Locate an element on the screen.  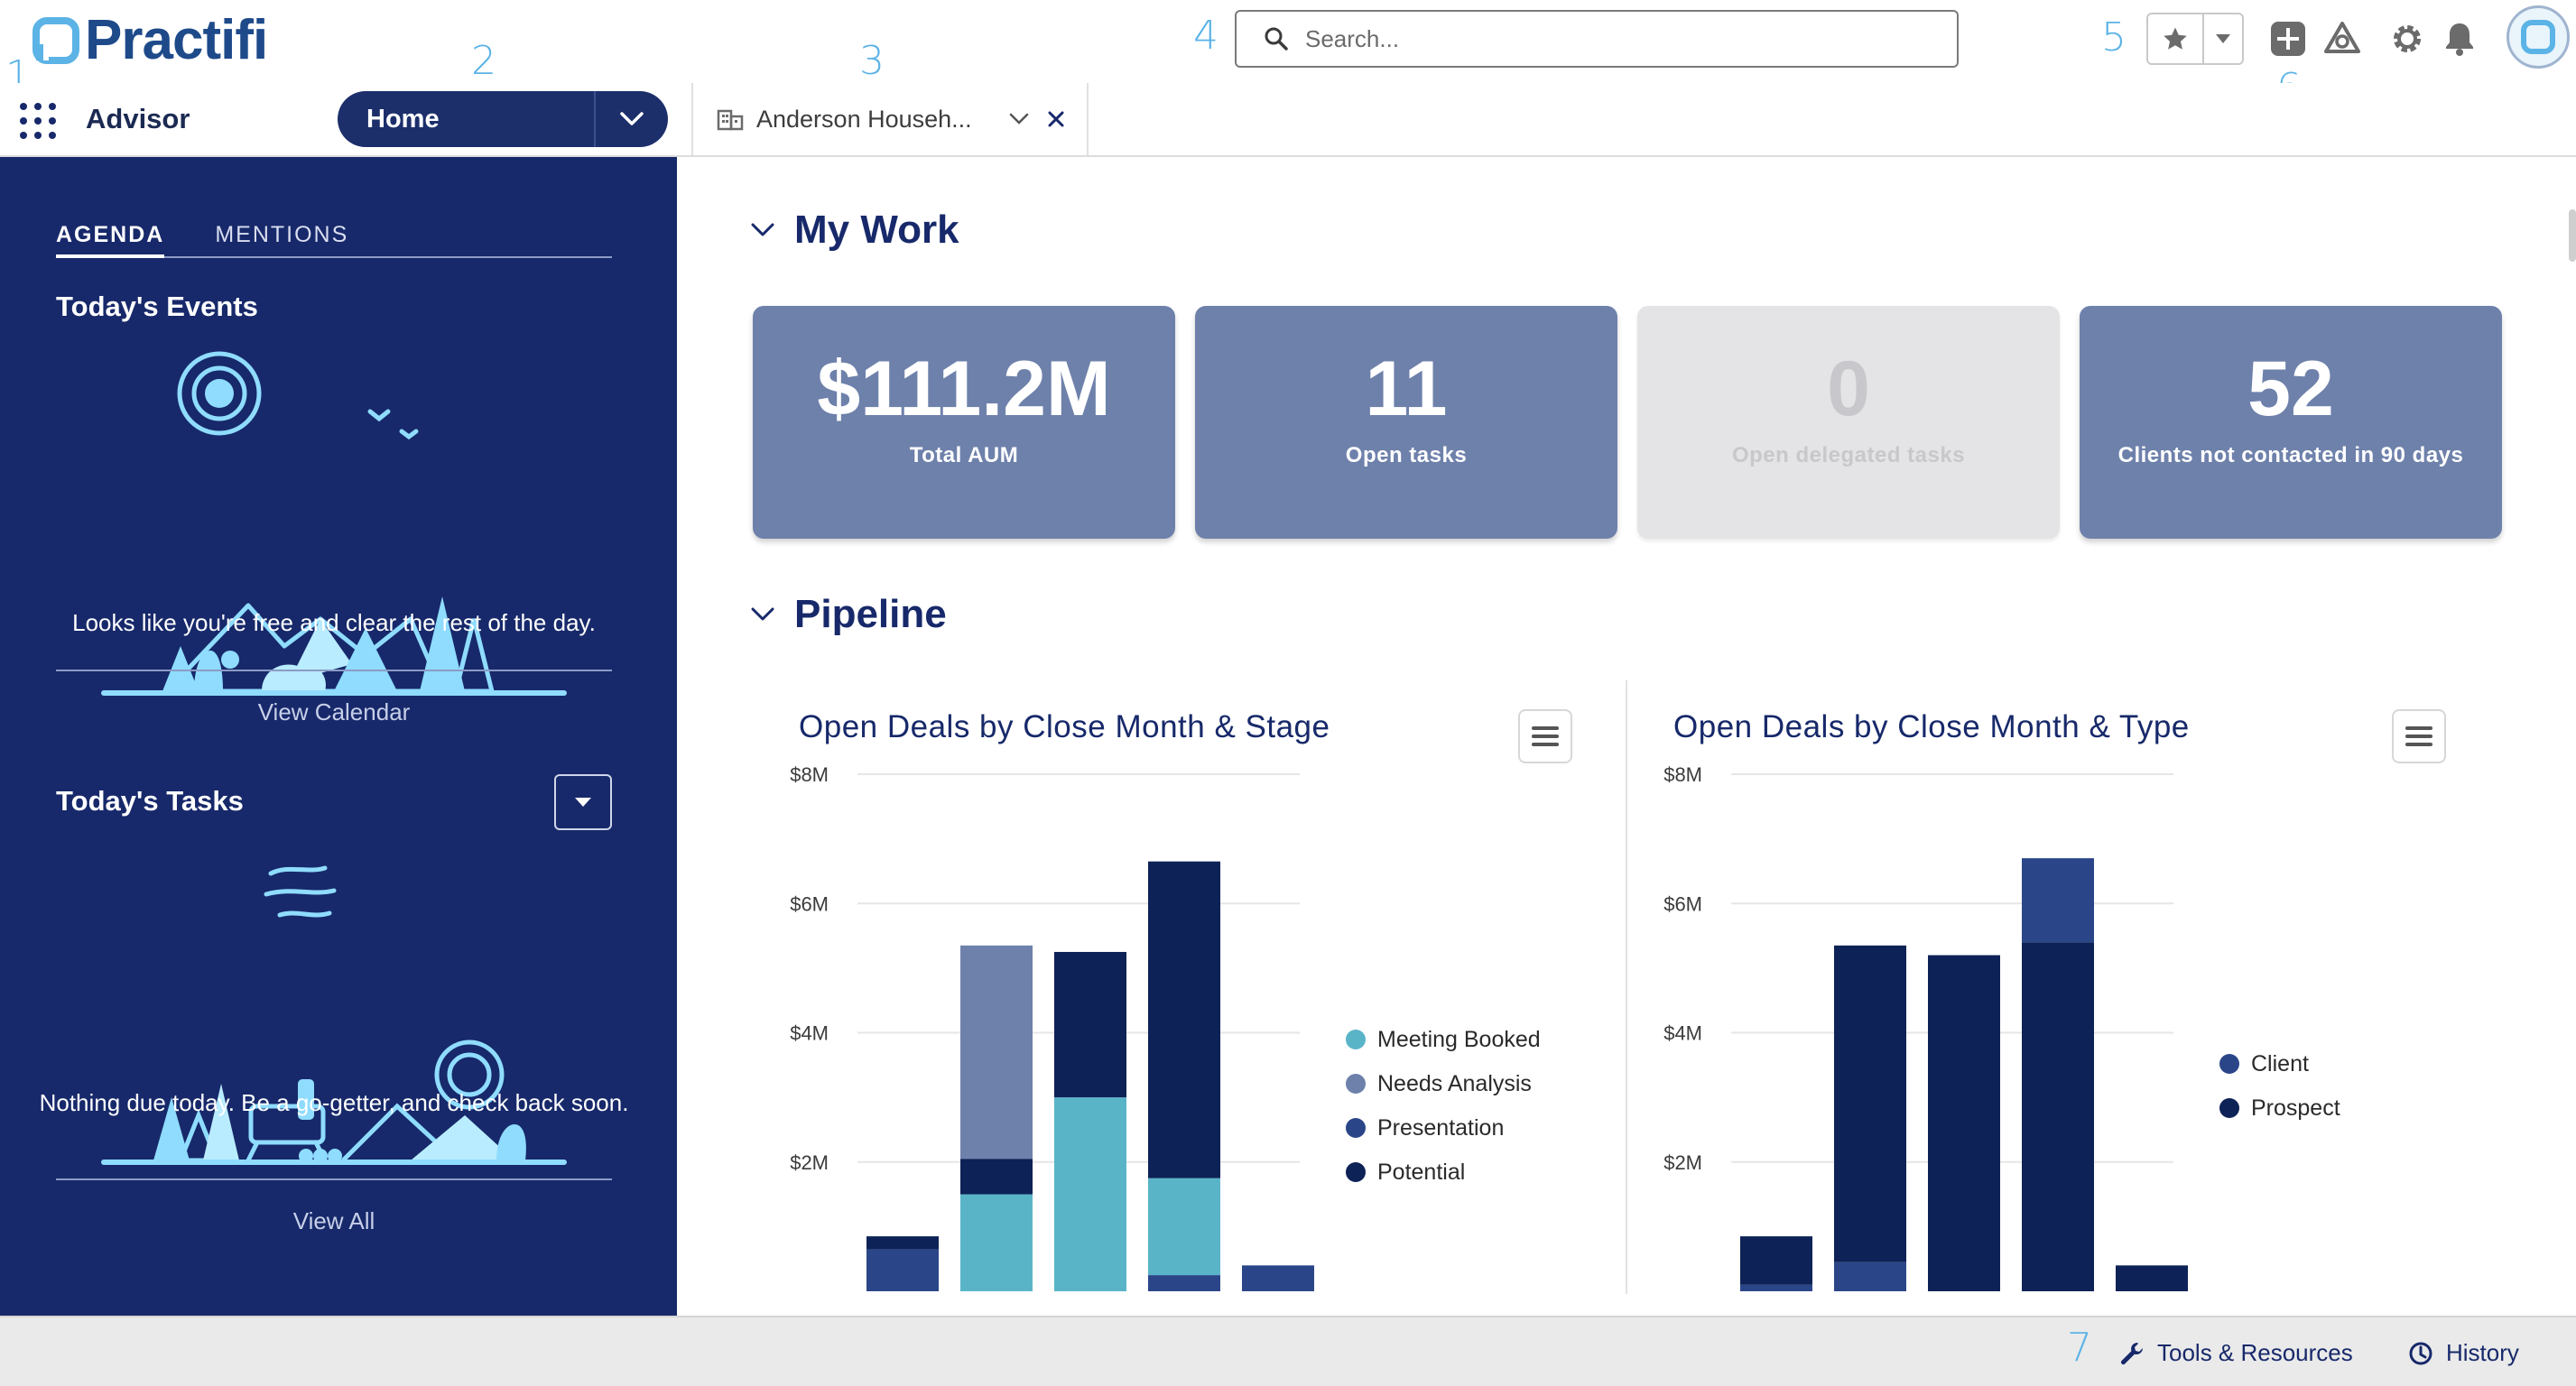
home-nav-label: Home is located at coordinates (403, 119).